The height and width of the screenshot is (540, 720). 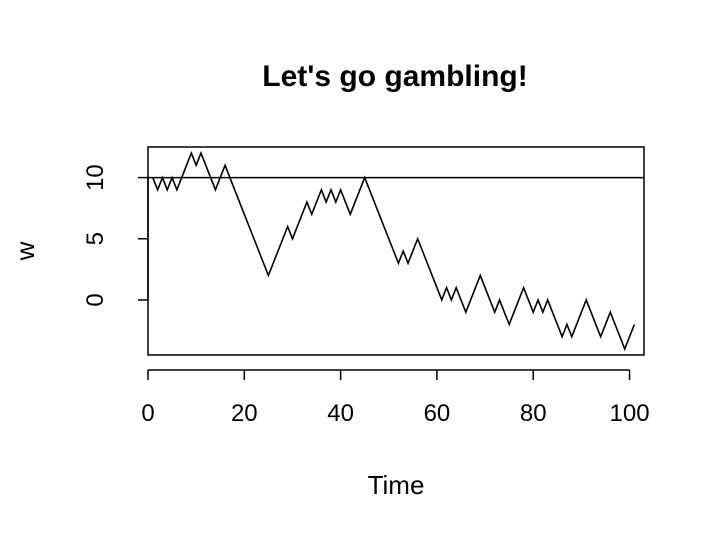 I want to click on y-axis-label: w, so click(x=25, y=251).